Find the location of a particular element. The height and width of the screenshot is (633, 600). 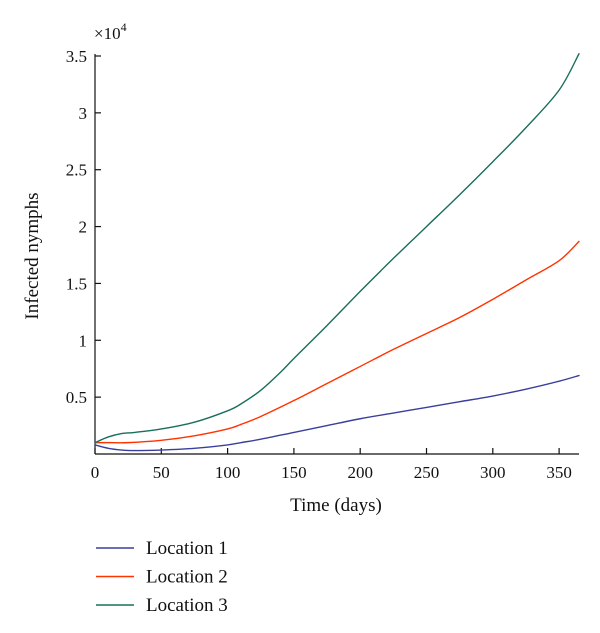

y-tick-label: 1 is located at coordinates (83, 340).